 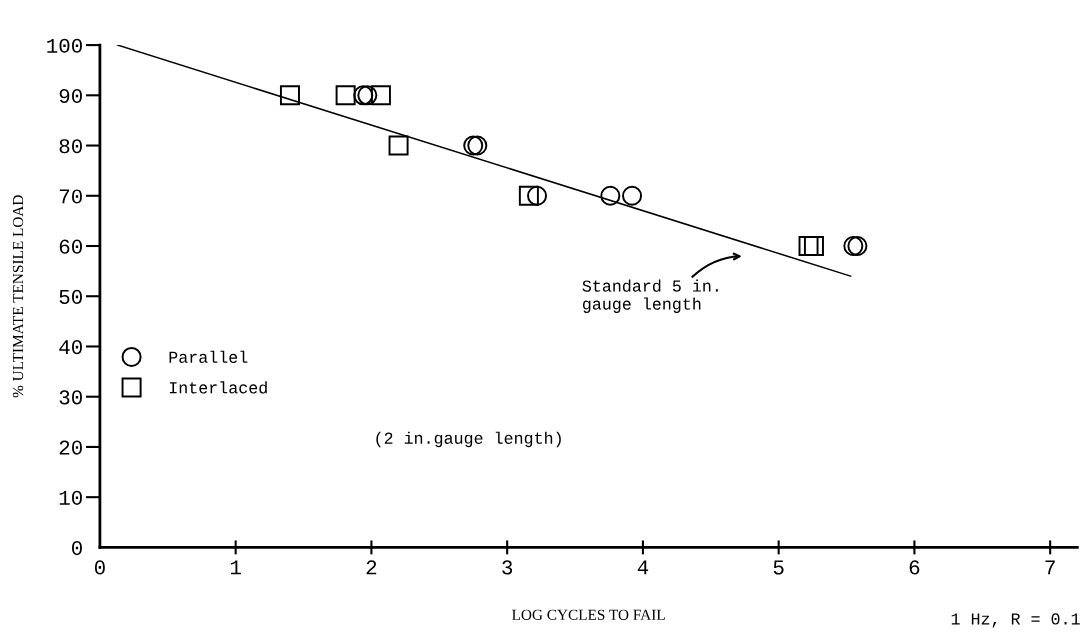 I want to click on y-tick-label: 0, so click(x=77, y=548).